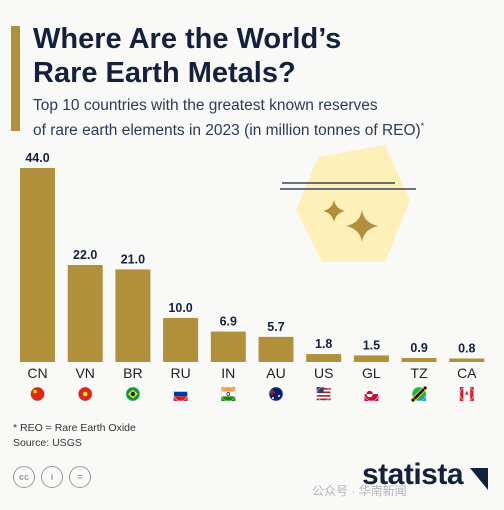 The width and height of the screenshot is (504, 510). Describe the element at coordinates (276, 349) in the screenshot. I see `bar-au` at that location.